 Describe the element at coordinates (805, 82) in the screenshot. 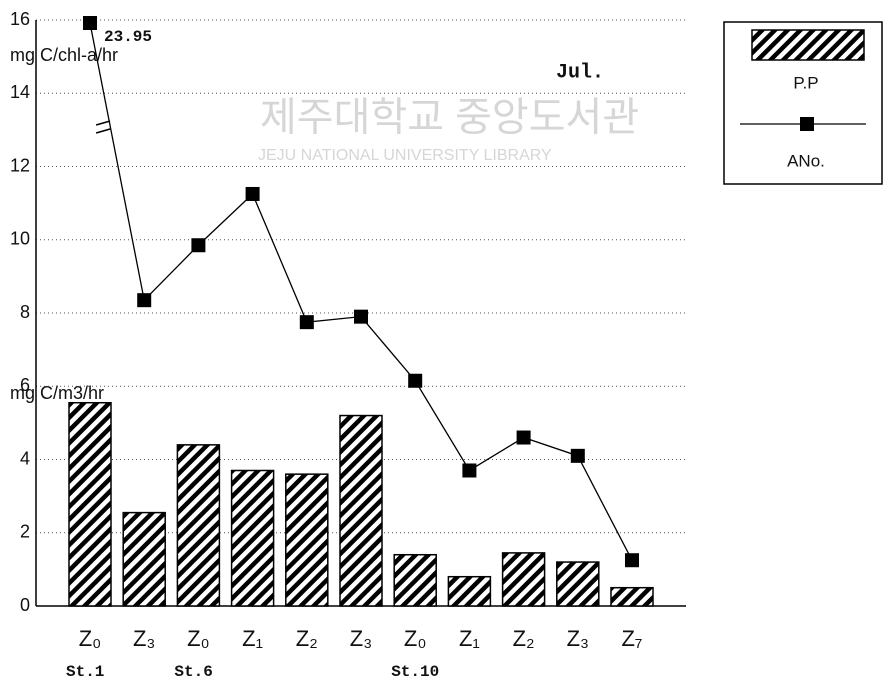

I see `legend-label: P.P` at that location.